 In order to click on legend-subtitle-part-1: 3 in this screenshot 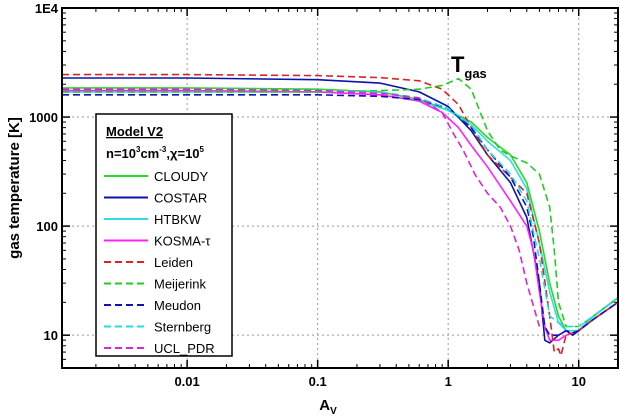, I will do `click(138, 149)`.